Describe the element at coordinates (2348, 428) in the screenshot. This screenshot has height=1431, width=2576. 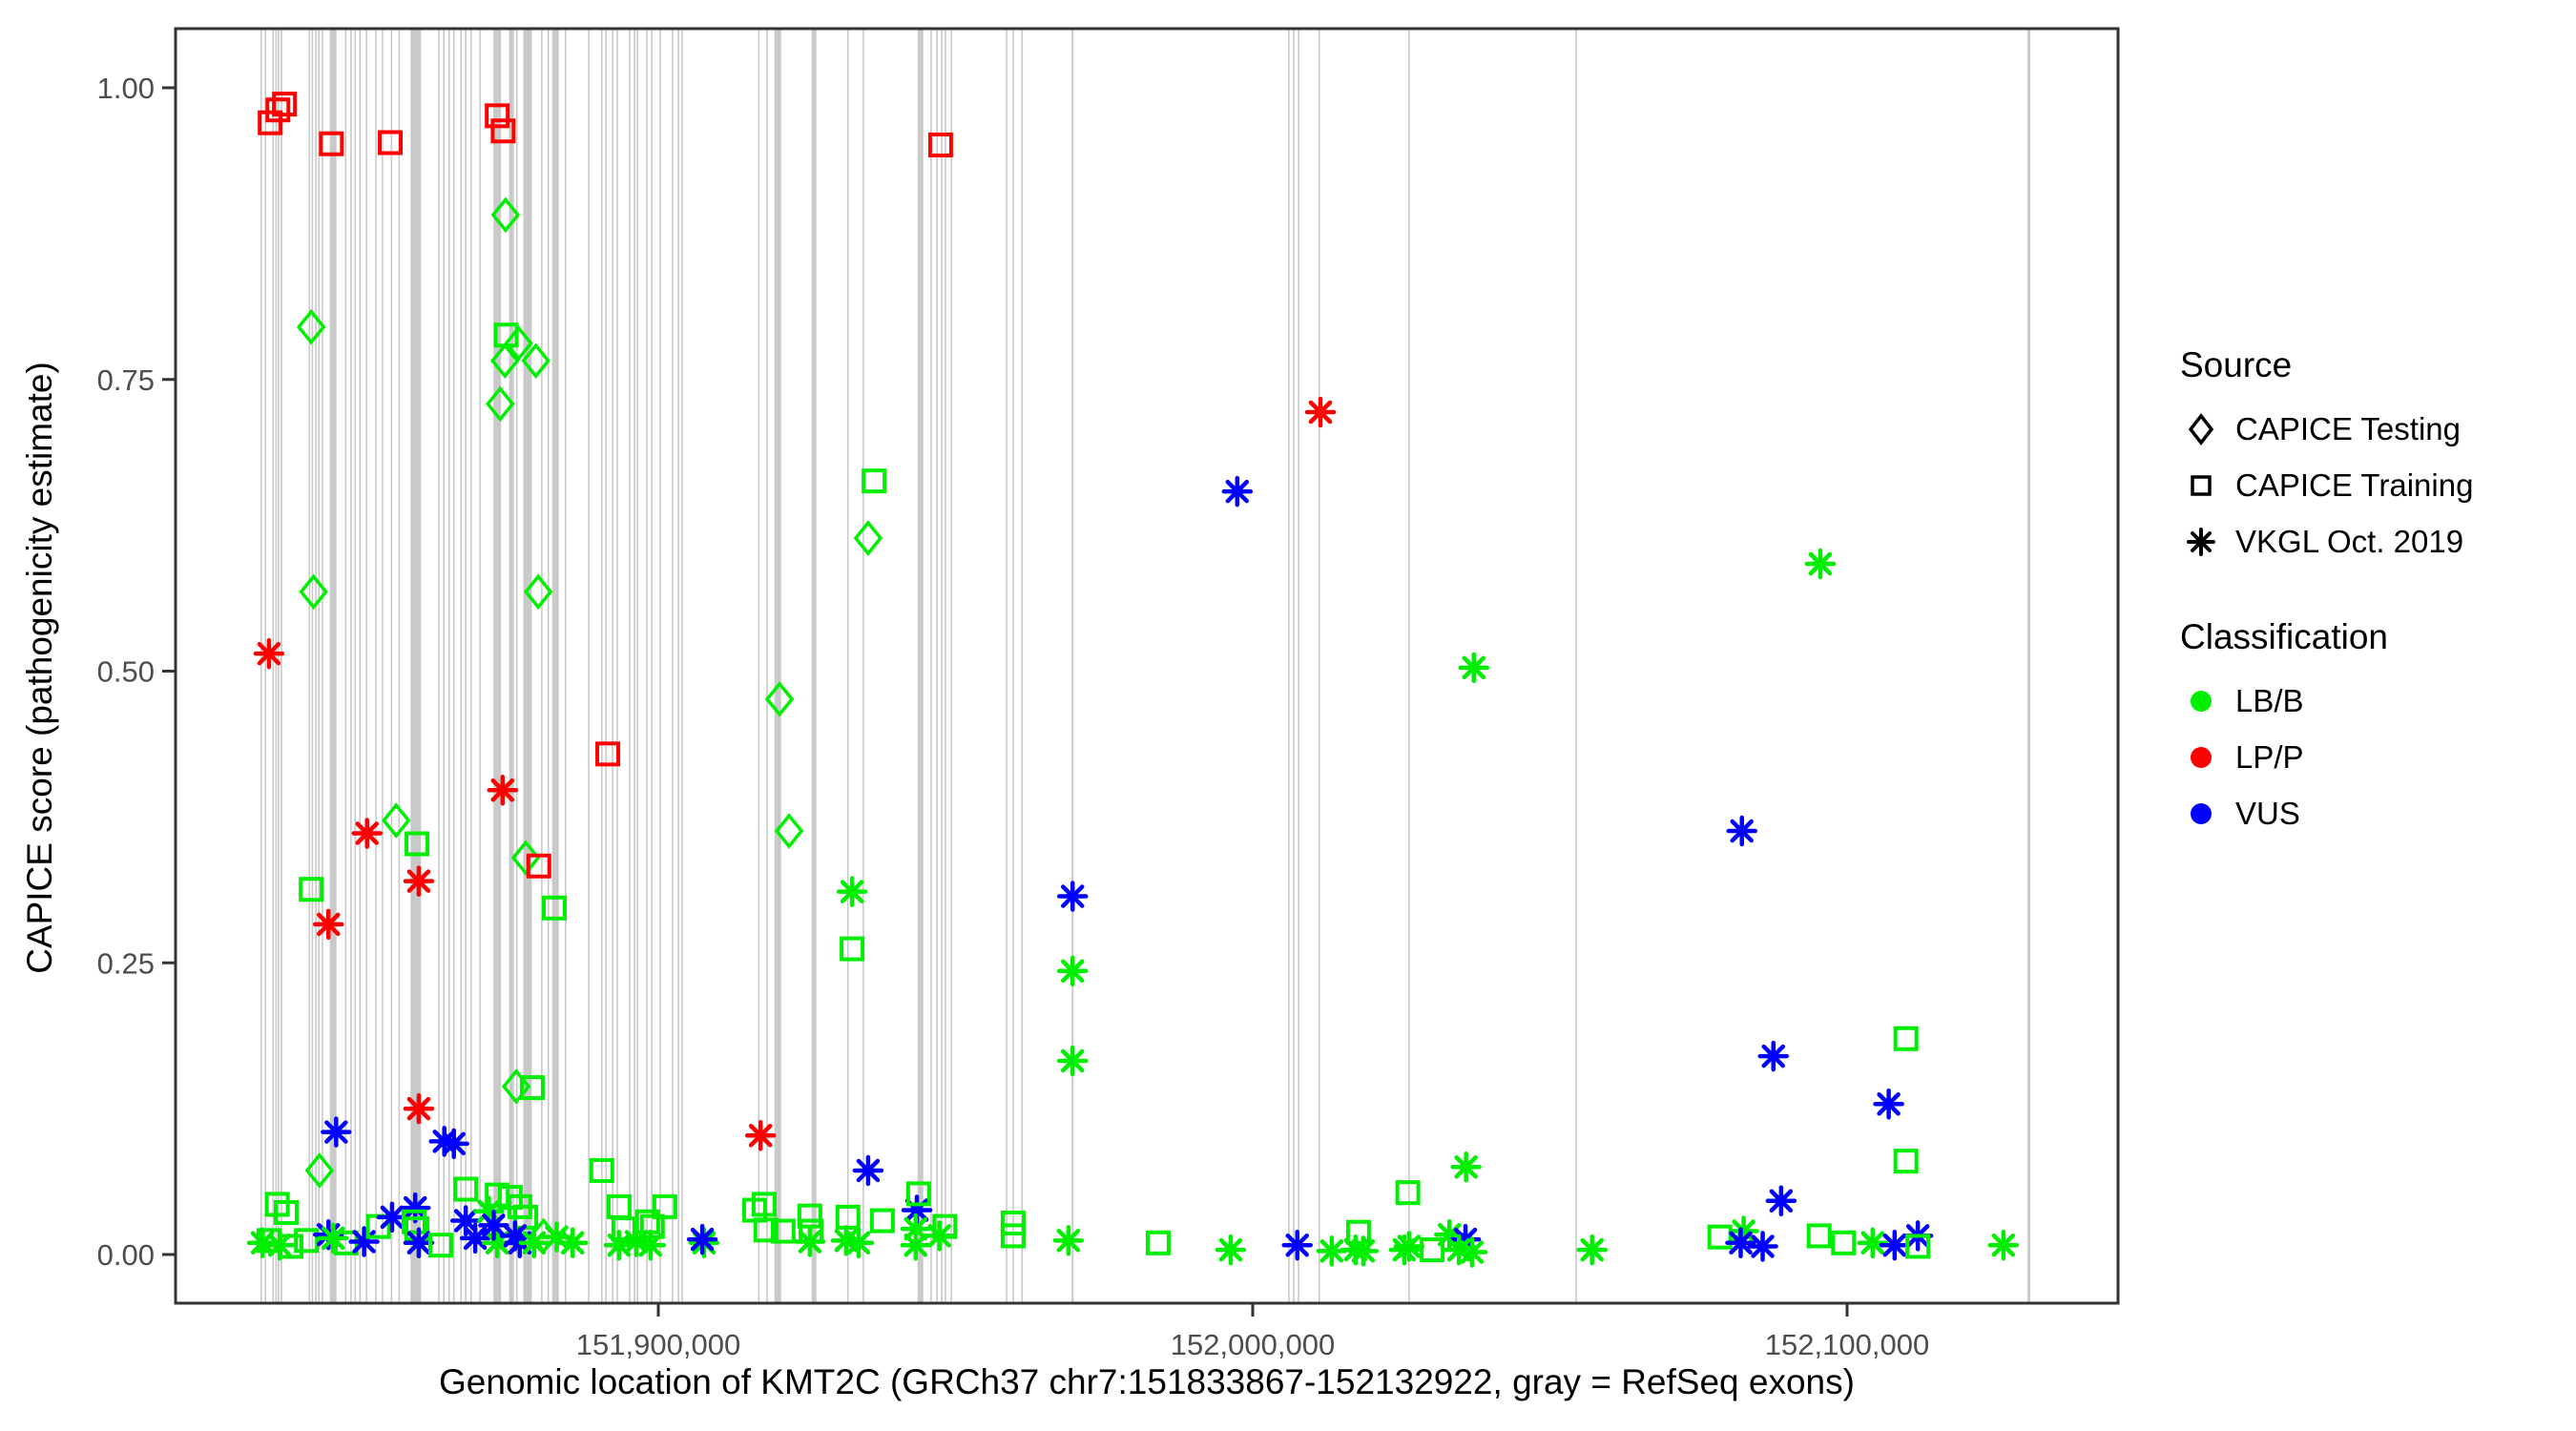
I see `legend-item-label: CAPICE Testing` at that location.